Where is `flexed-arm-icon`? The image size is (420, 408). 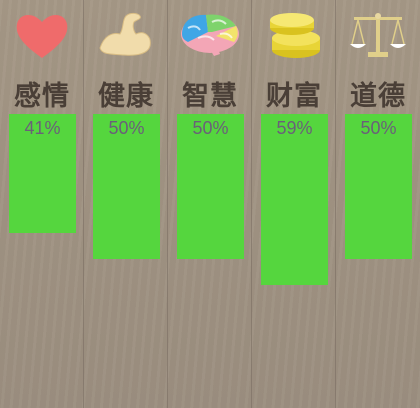
flexed-arm-icon is located at coordinates (126, 35).